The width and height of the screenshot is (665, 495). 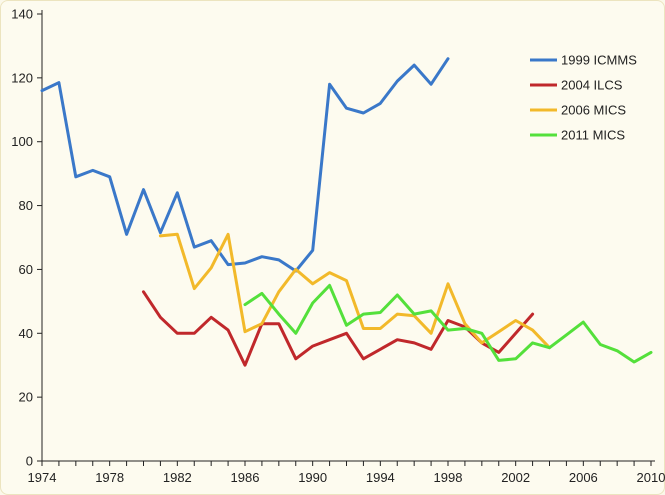 What do you see at coordinates (599, 60) in the screenshot?
I see `legend-label: 1999 ICMMS` at bounding box center [599, 60].